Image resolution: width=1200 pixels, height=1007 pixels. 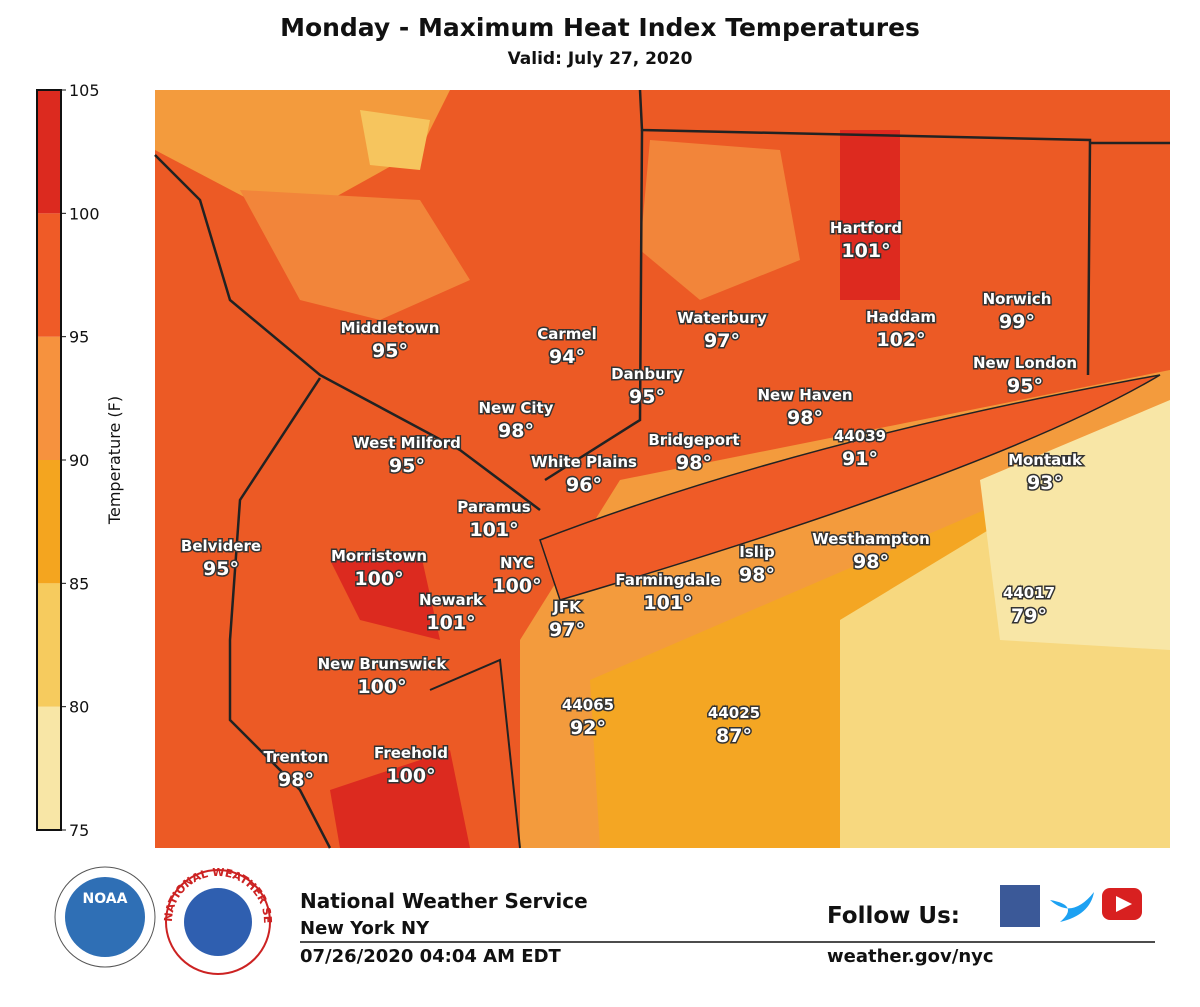 I want to click on station-name: Trenton, so click(x=296, y=757).